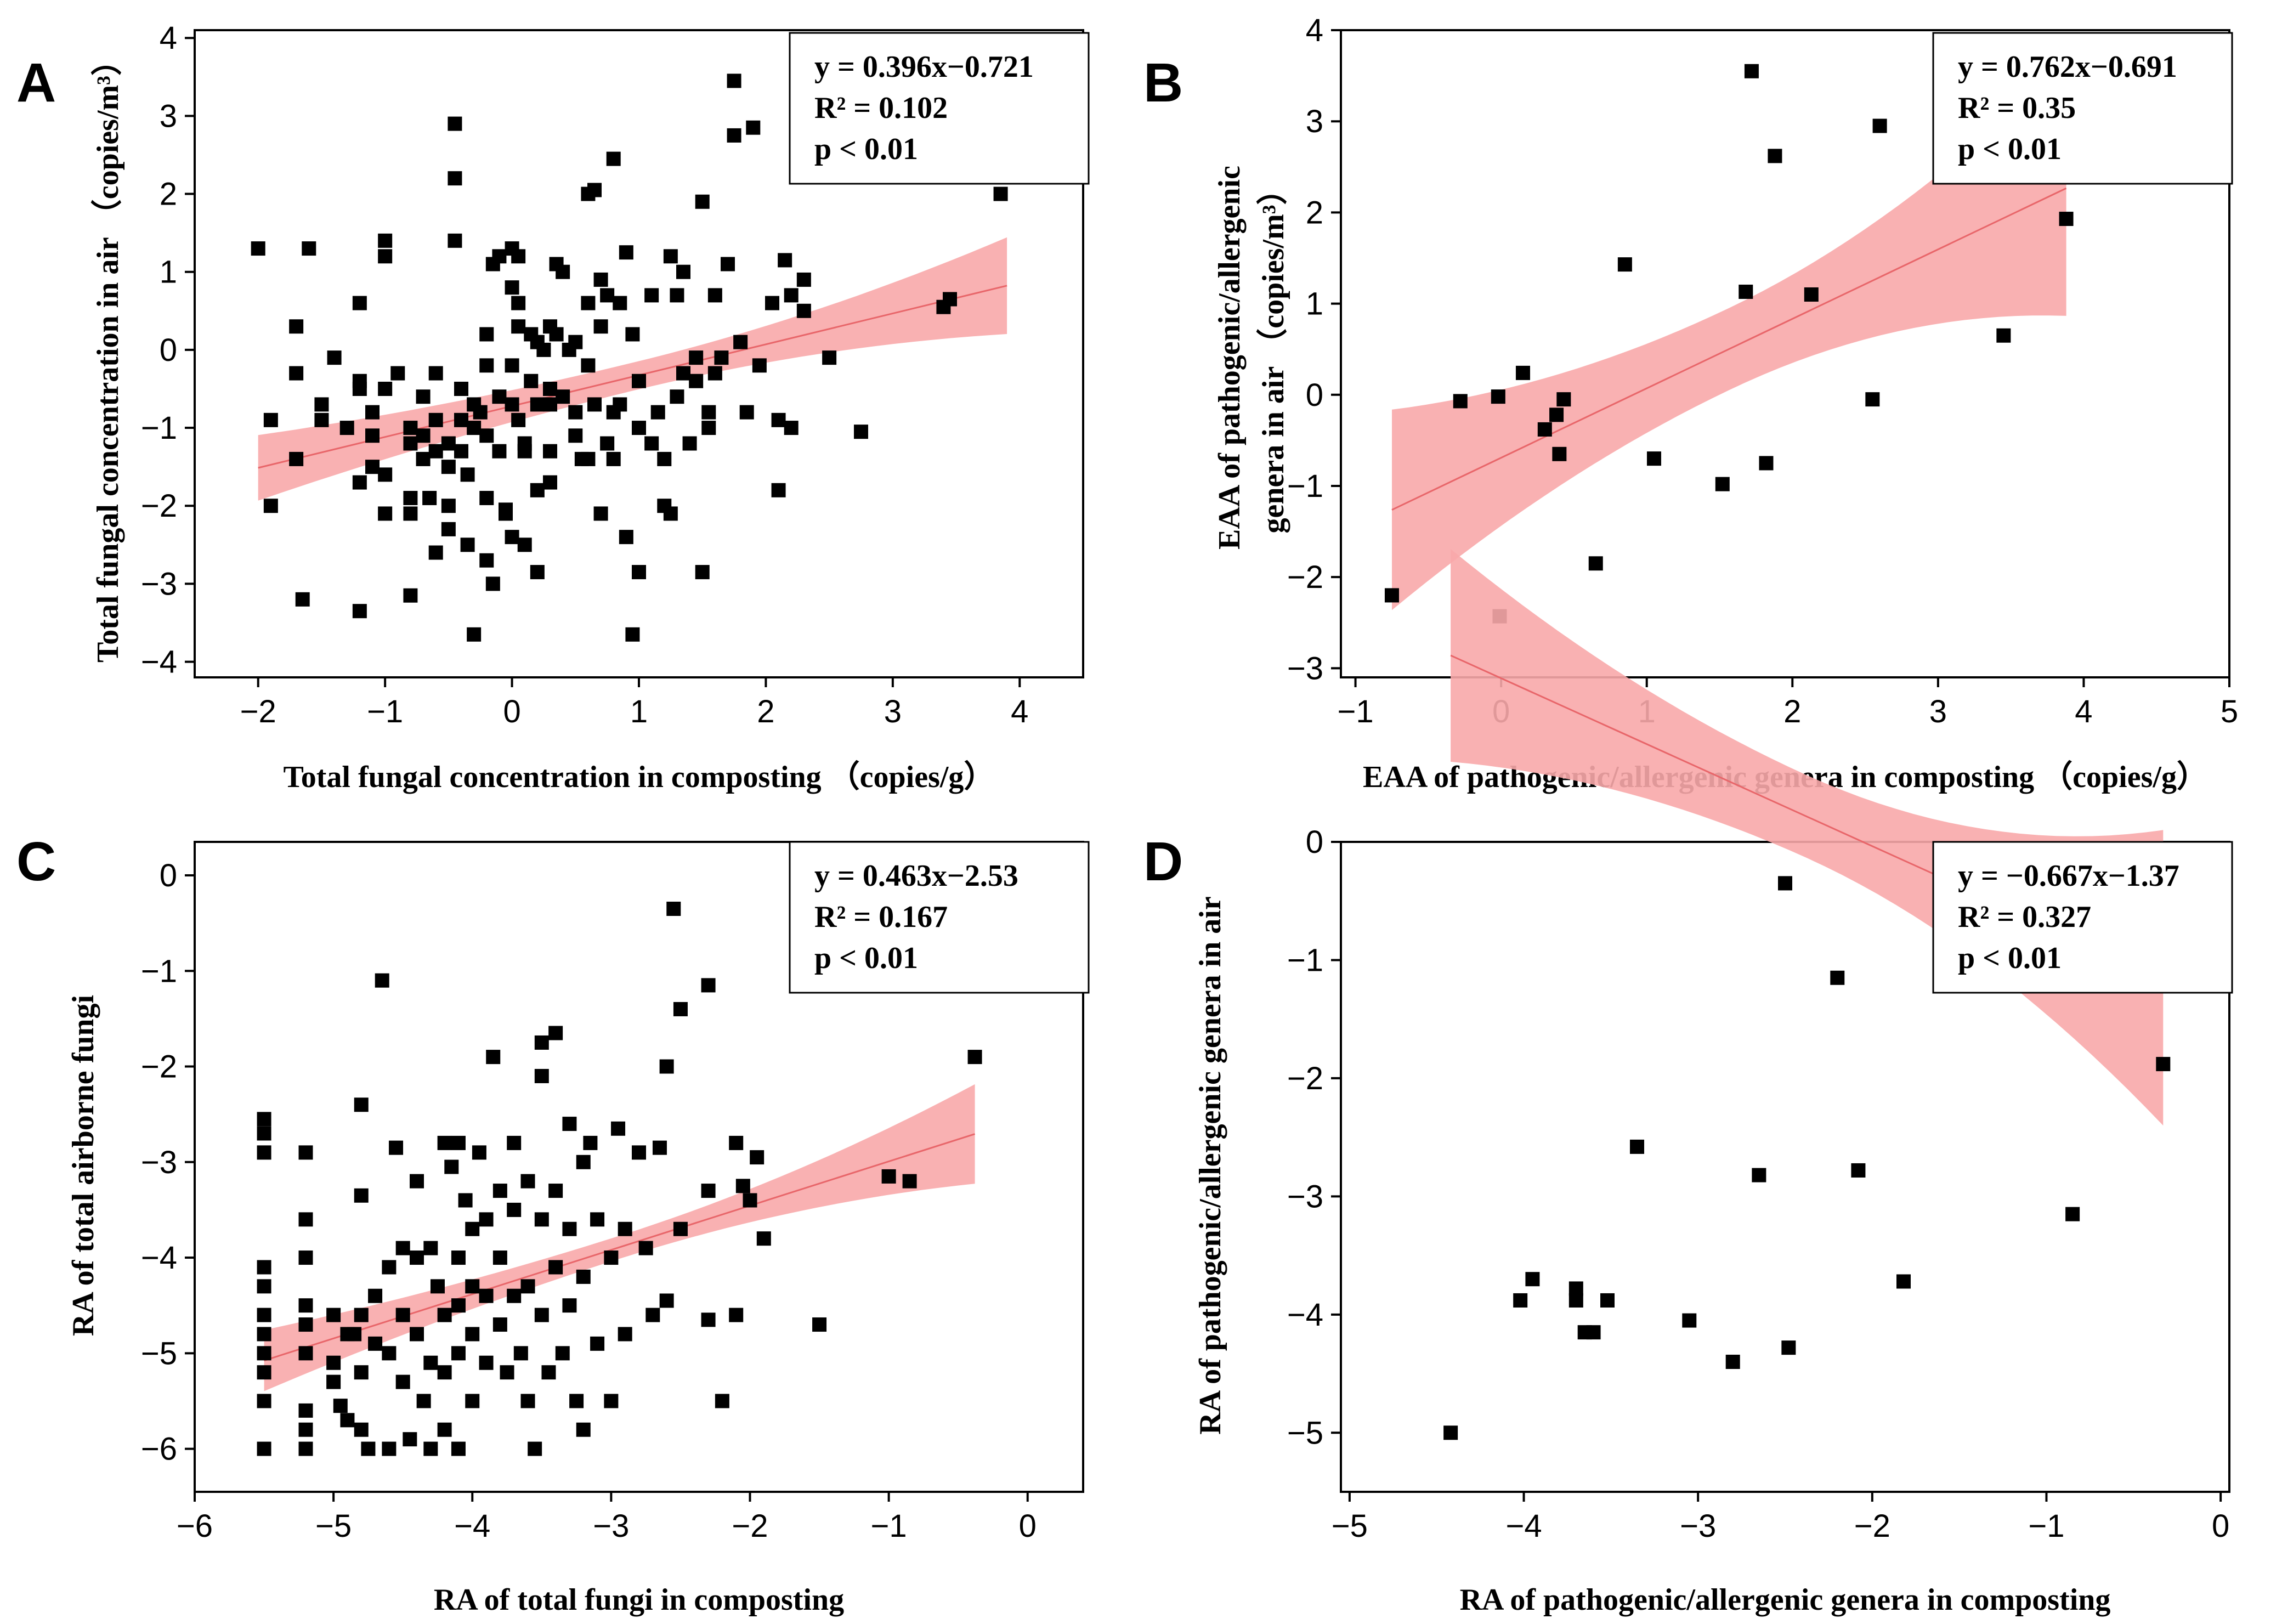 The image size is (2282, 1624). I want to click on legend-p-value: p < 0.01, so click(2010, 958).